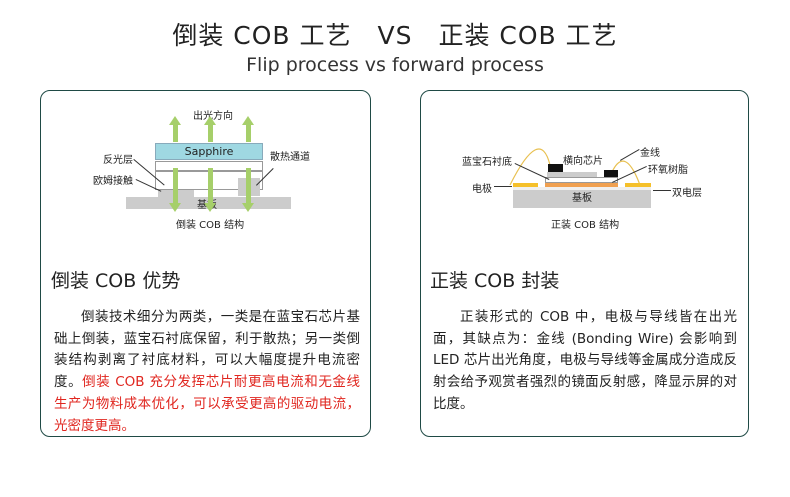  Describe the element at coordinates (290, 157) in the screenshot. I see `heat-channel-label: 散热通道` at that location.